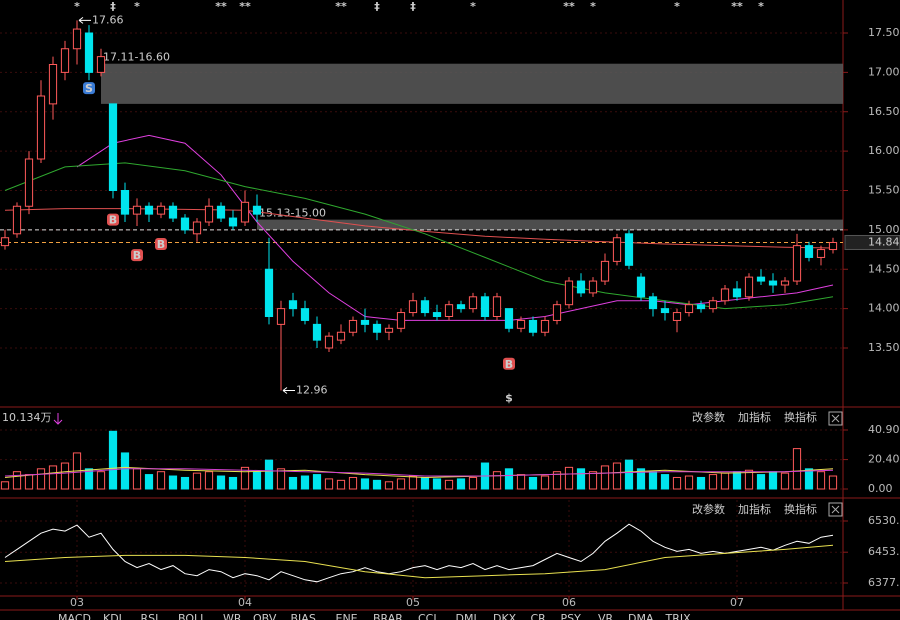  I want to click on price-zone, so click(472, 83).